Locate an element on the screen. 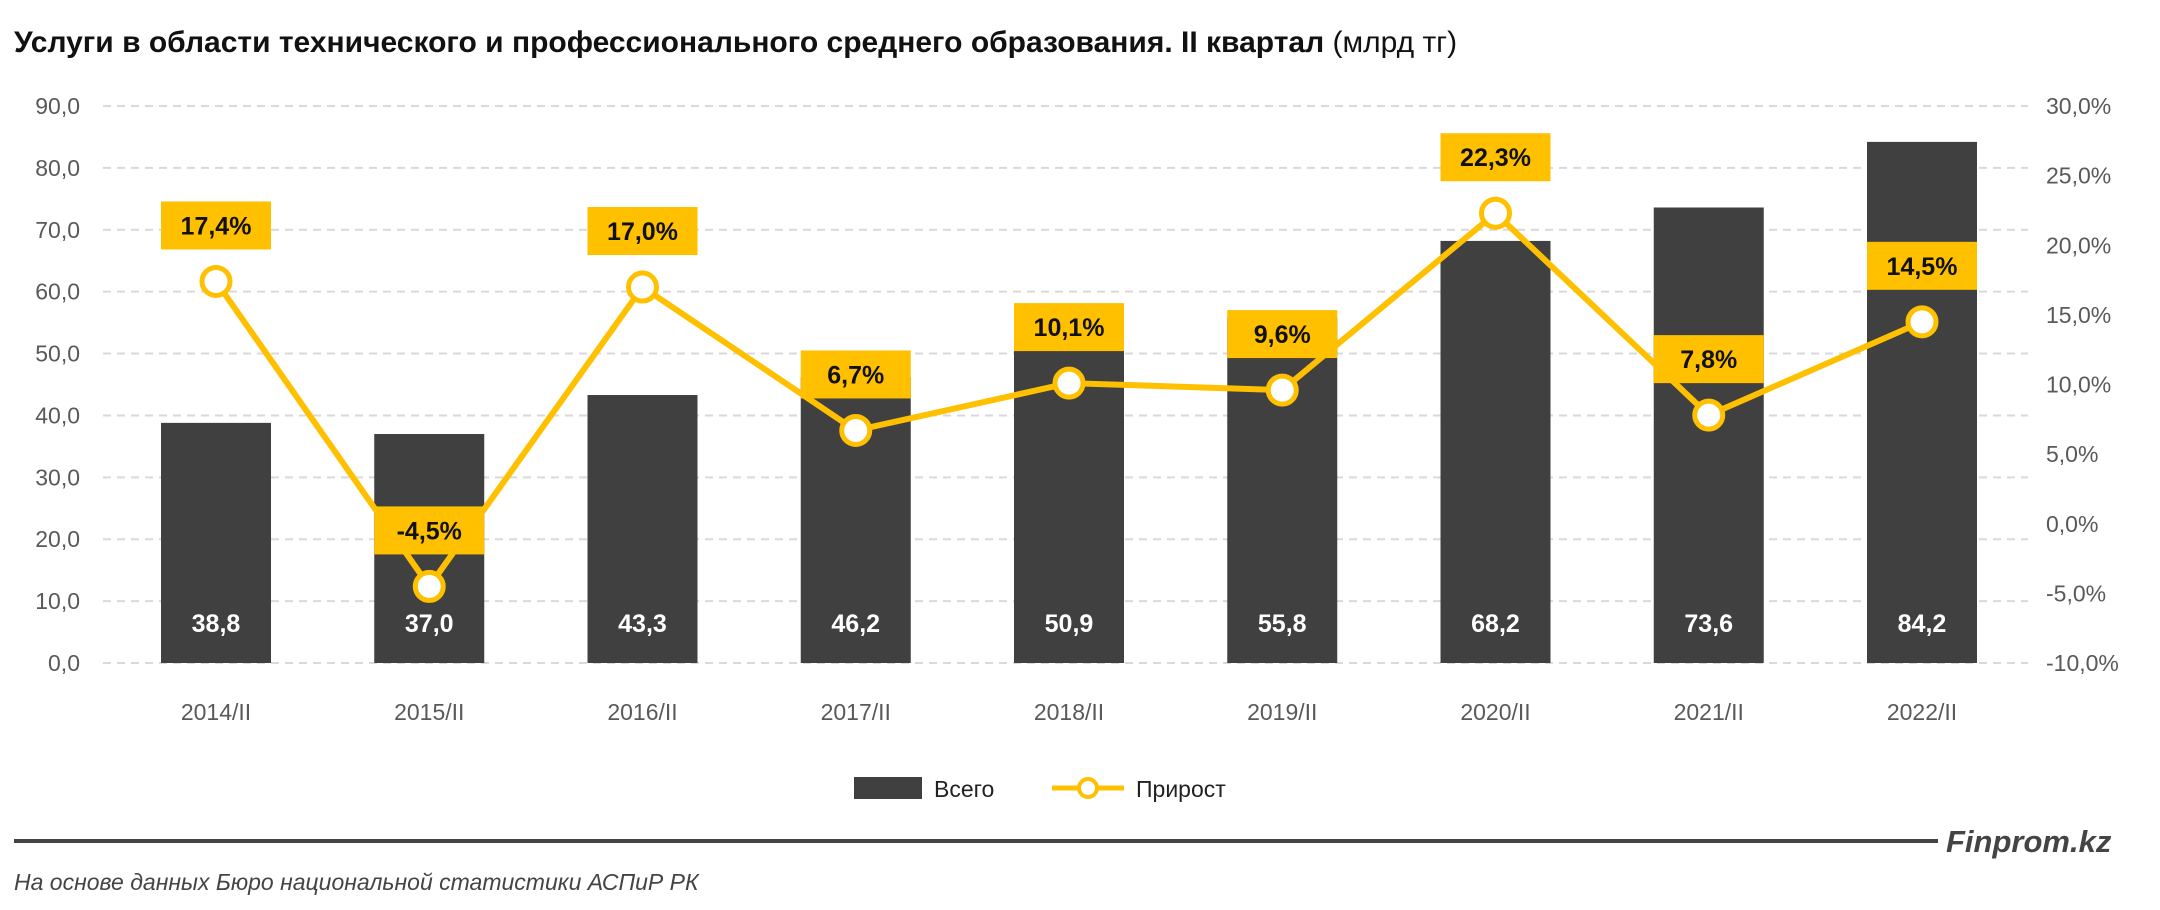 Image resolution: width=2160 pixels, height=910 pixels. bar-value-label: 46,2 is located at coordinates (855, 624).